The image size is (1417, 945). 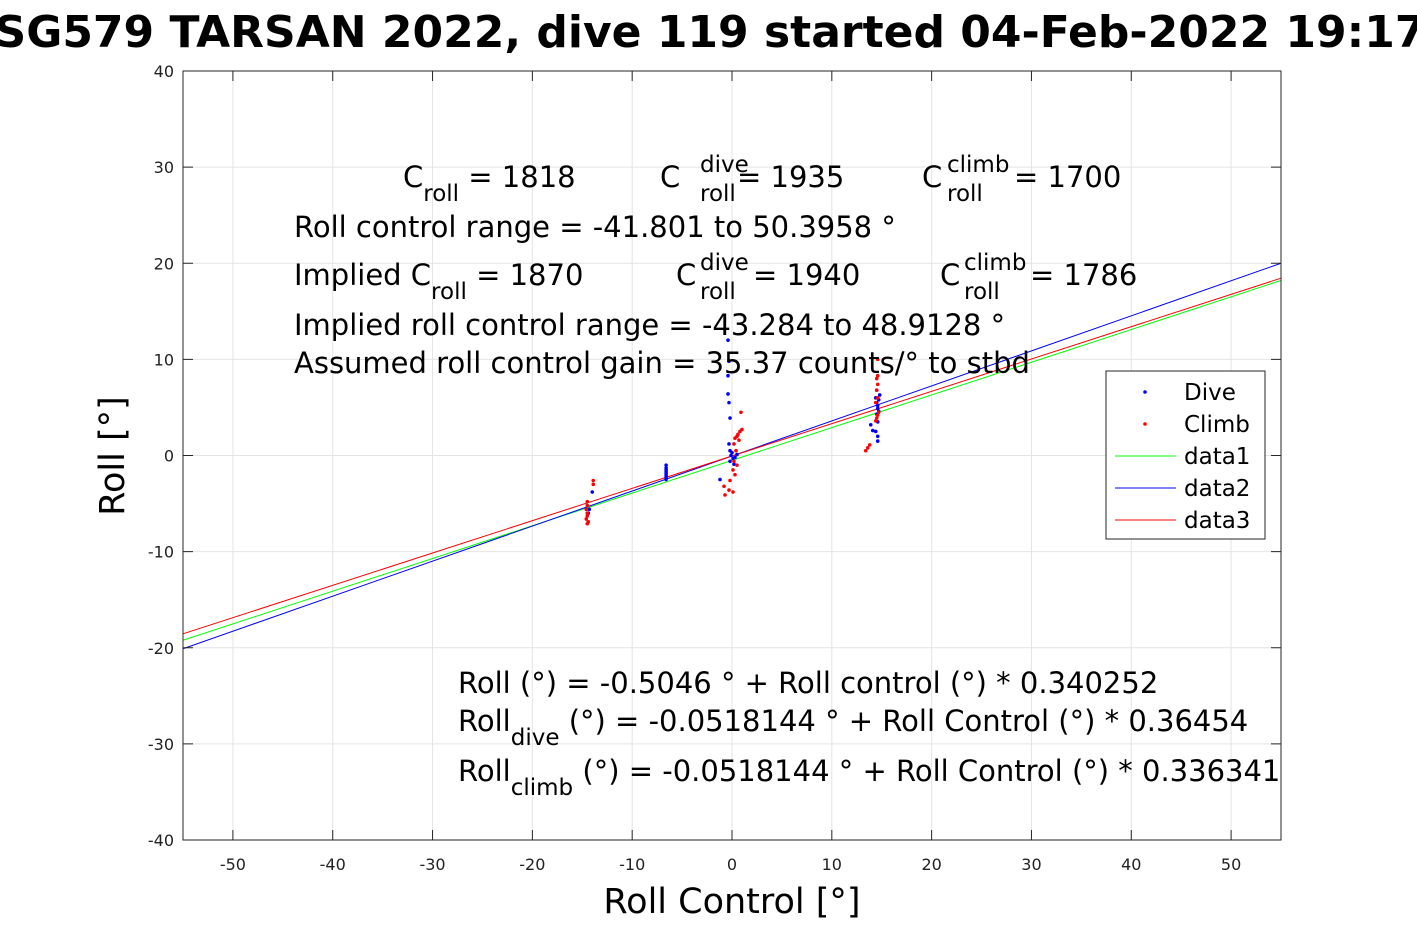 What do you see at coordinates (1231, 864) in the screenshot?
I see `x-tick-label: 50` at bounding box center [1231, 864].